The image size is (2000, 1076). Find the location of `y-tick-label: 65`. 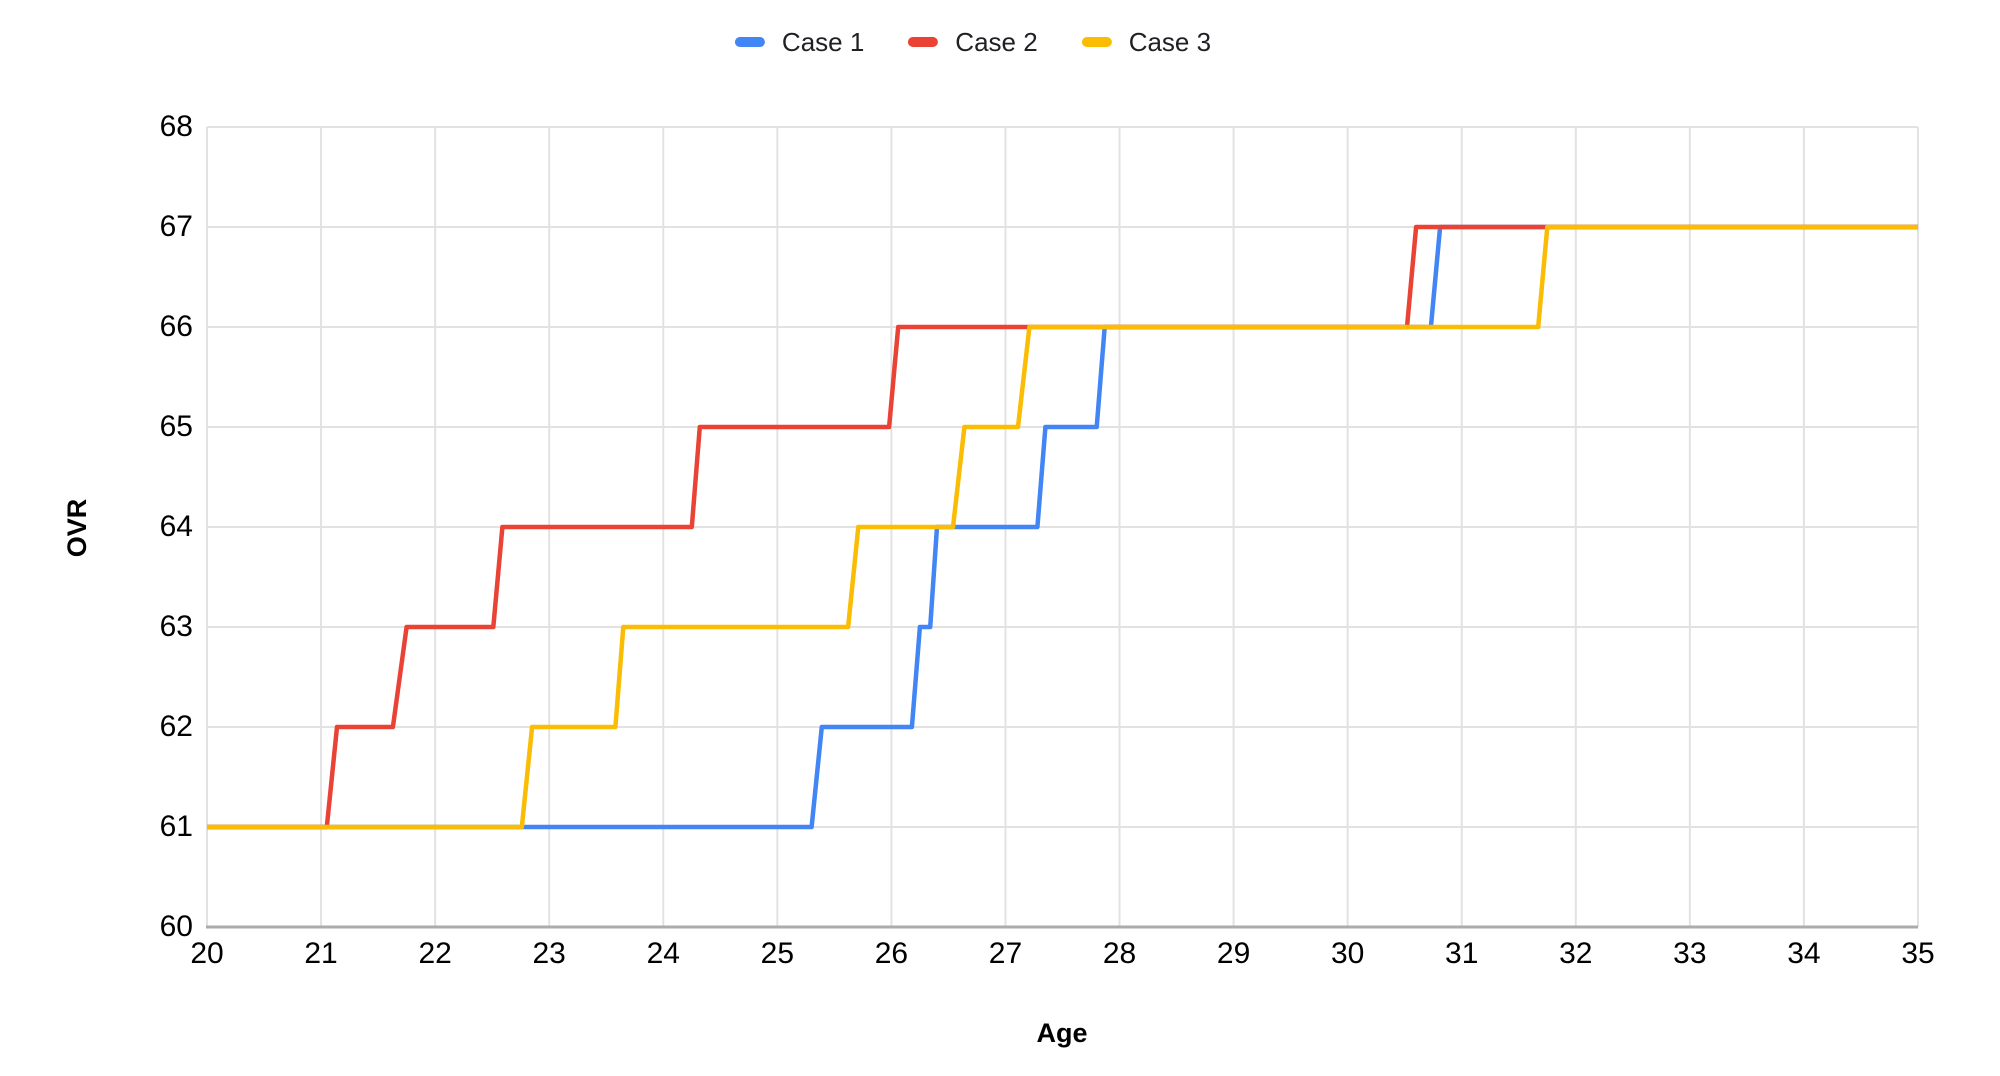

y-tick-label: 65 is located at coordinates (176, 426).